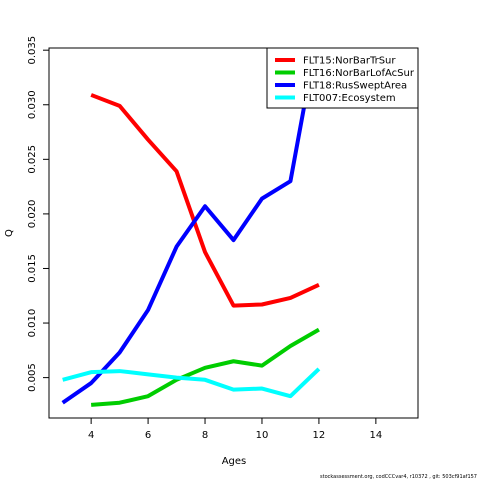 The width and height of the screenshot is (480, 484). I want to click on x-tick-label: 4, so click(91, 435).